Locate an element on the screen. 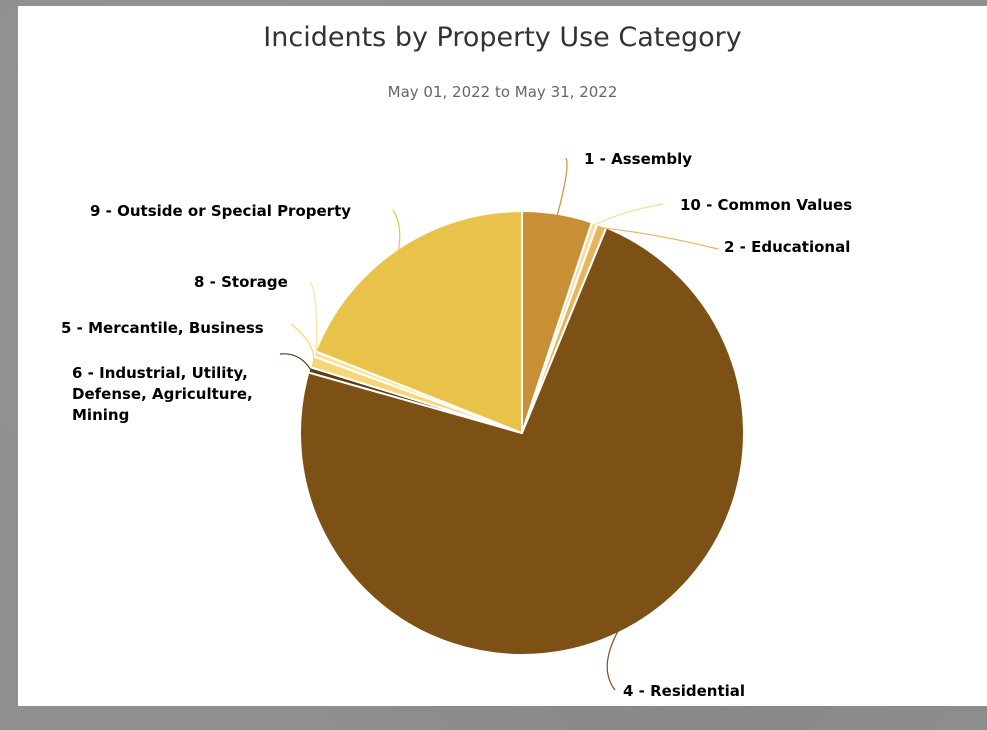  slice-label-6: 5 - Mercantile, Business is located at coordinates (162, 328).